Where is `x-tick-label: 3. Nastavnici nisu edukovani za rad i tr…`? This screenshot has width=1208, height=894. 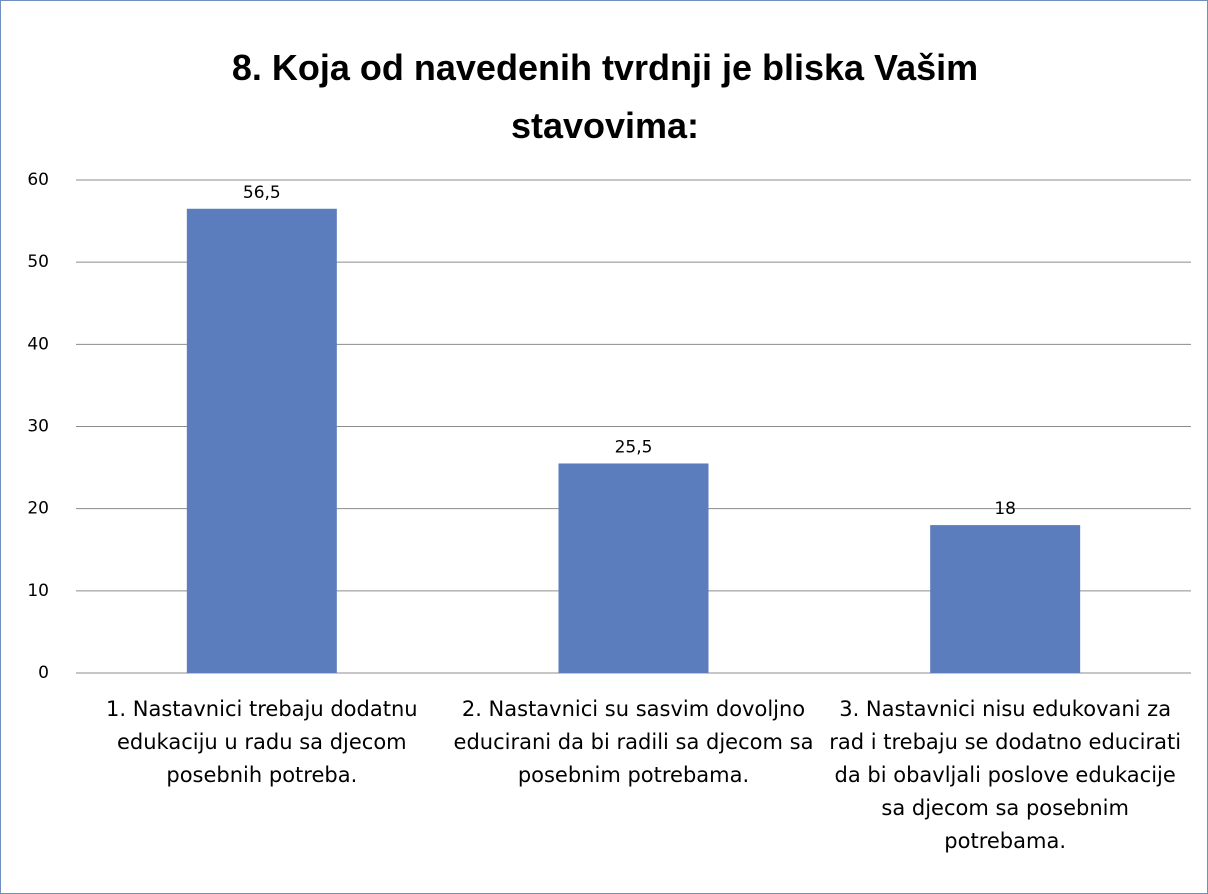 x-tick-label: 3. Nastavnici nisu edukovani za rad i tr… is located at coordinates (1005, 775).